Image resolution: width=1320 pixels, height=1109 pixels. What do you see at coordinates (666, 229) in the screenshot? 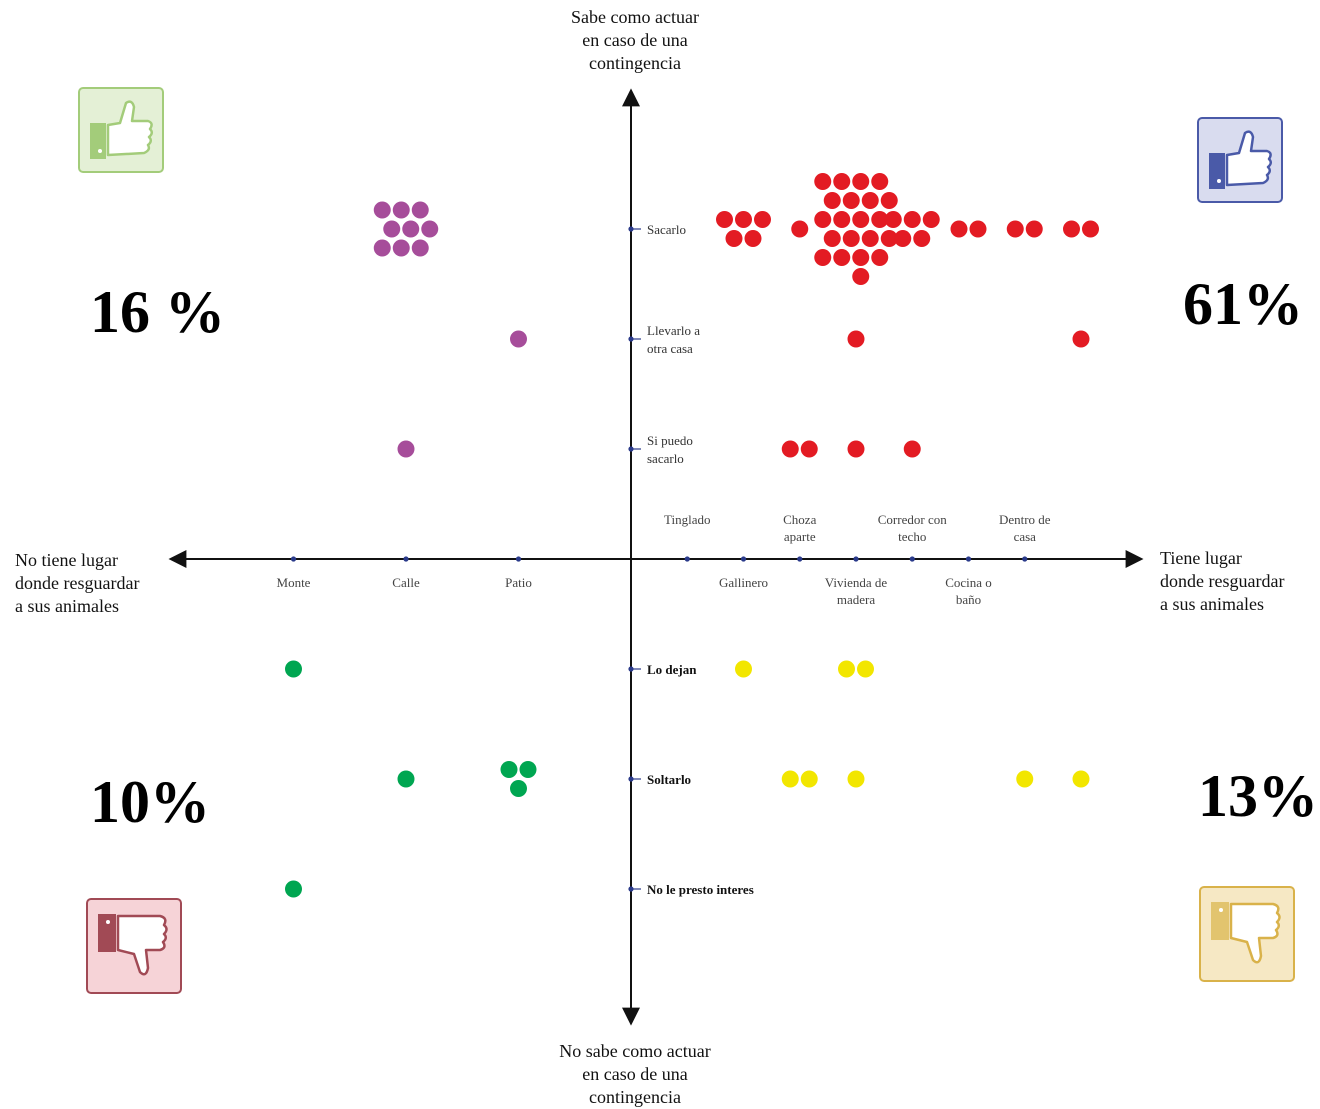
I see `y-tick-label: Sacarlo` at bounding box center [666, 229].